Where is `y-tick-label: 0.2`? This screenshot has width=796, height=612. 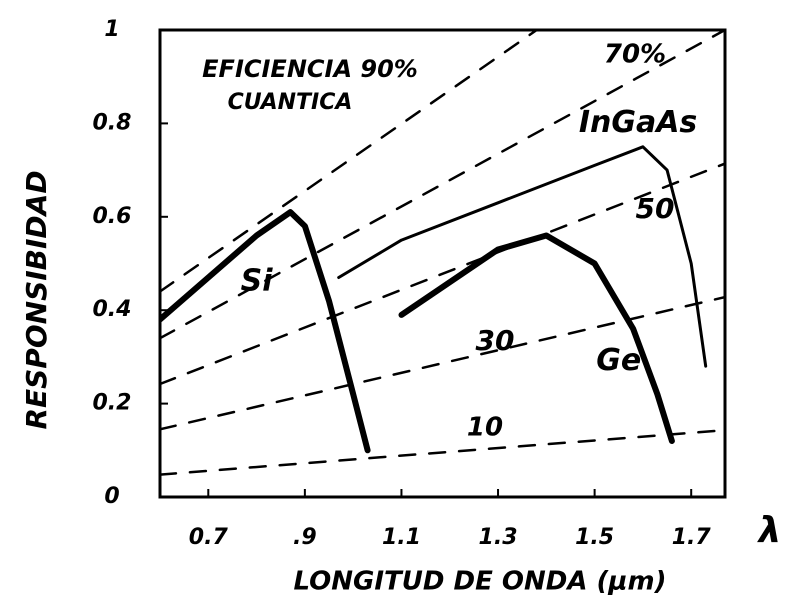
y-tick-label: 0.2 is located at coordinates (112, 403).